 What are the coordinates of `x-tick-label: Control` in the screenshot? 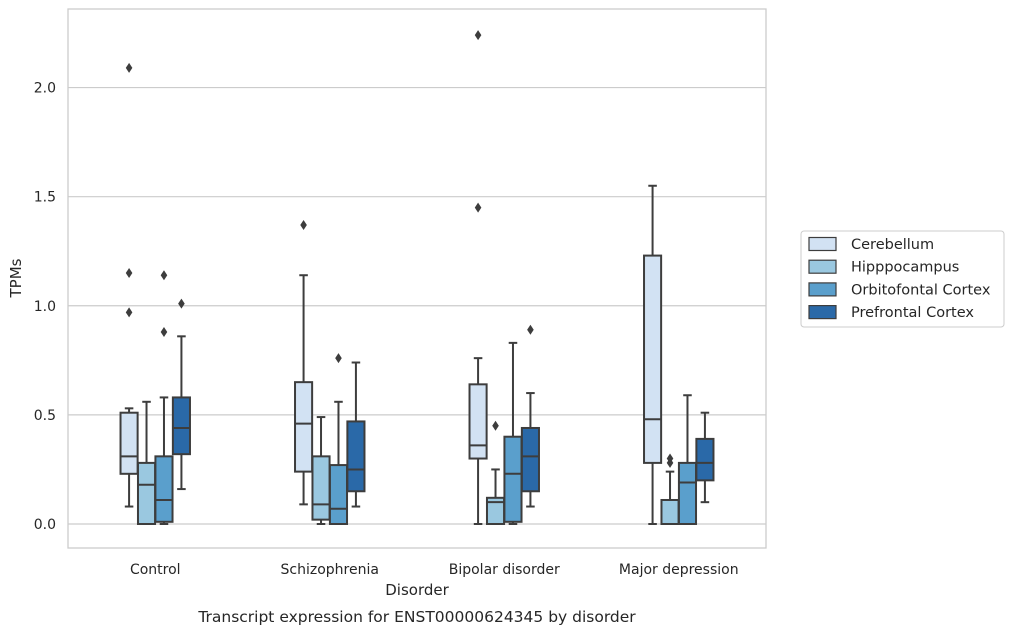 It's located at (155, 570).